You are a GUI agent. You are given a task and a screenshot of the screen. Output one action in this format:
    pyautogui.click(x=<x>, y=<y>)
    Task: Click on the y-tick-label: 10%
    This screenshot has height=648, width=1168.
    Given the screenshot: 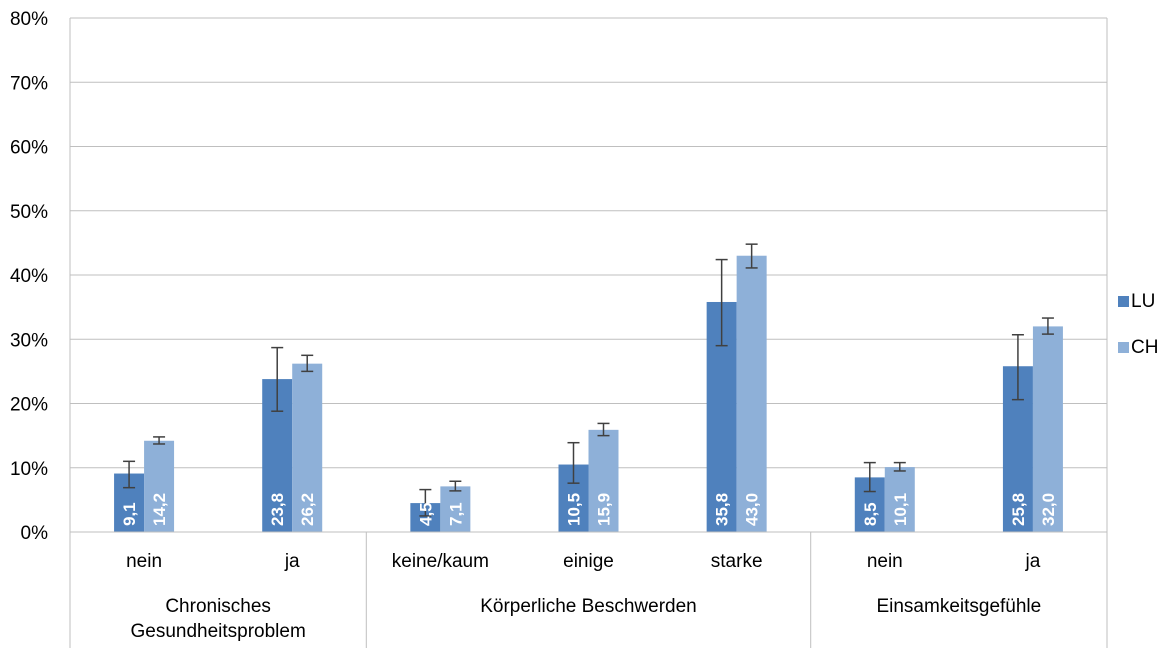 What is the action you would take?
    pyautogui.click(x=29, y=469)
    